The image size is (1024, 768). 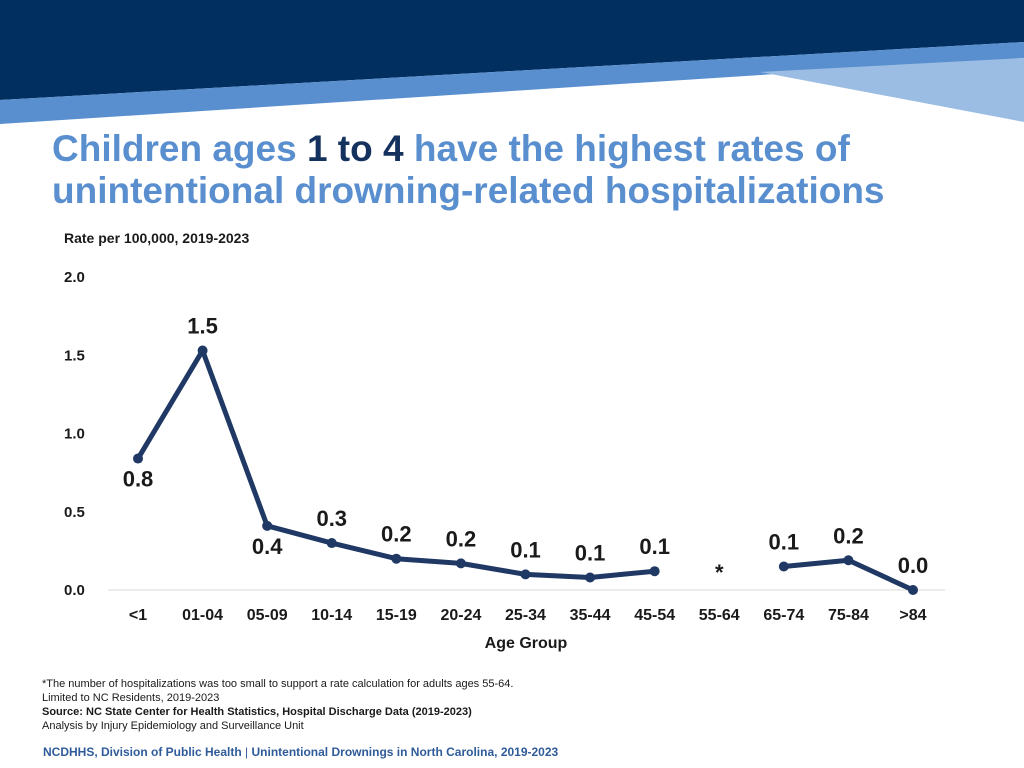 I want to click on y-tick-label: 1.5, so click(x=74, y=355).